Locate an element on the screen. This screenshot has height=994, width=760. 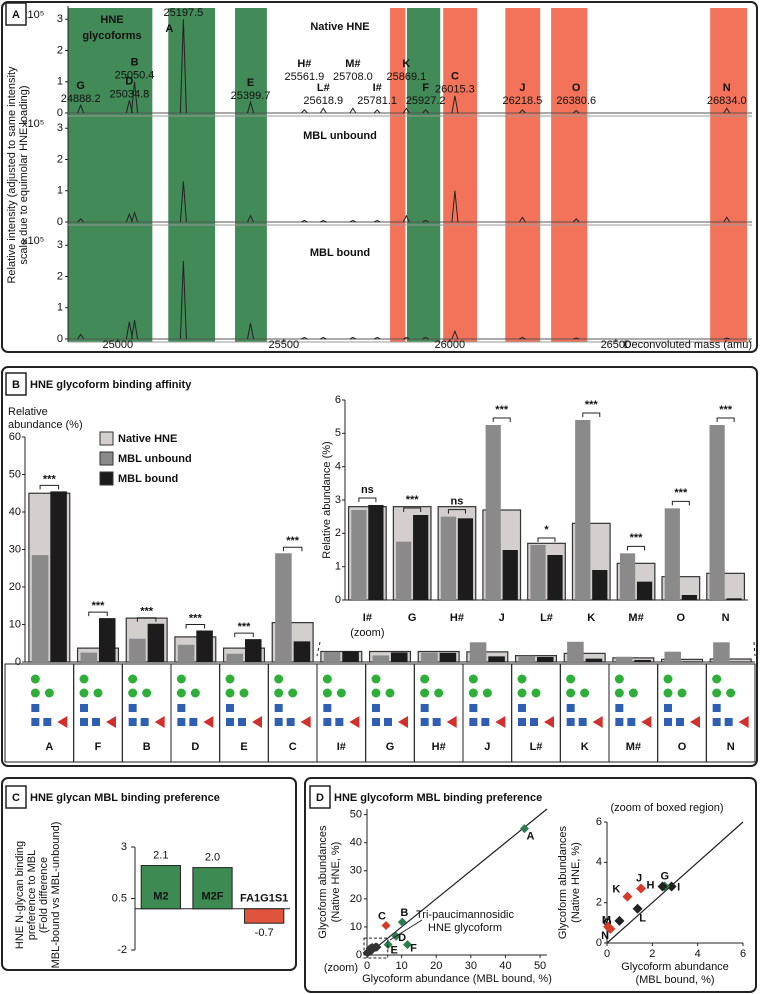
y-tick-label: 50 is located at coordinates (356, 815).